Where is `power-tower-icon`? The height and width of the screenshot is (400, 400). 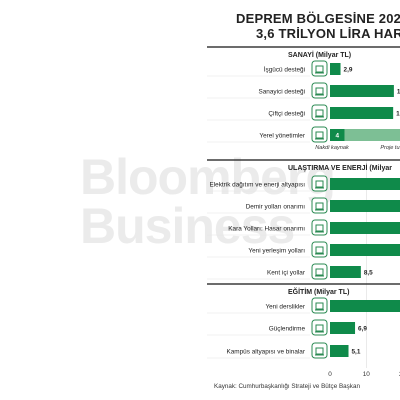 power-tower-icon is located at coordinates (319, 183).